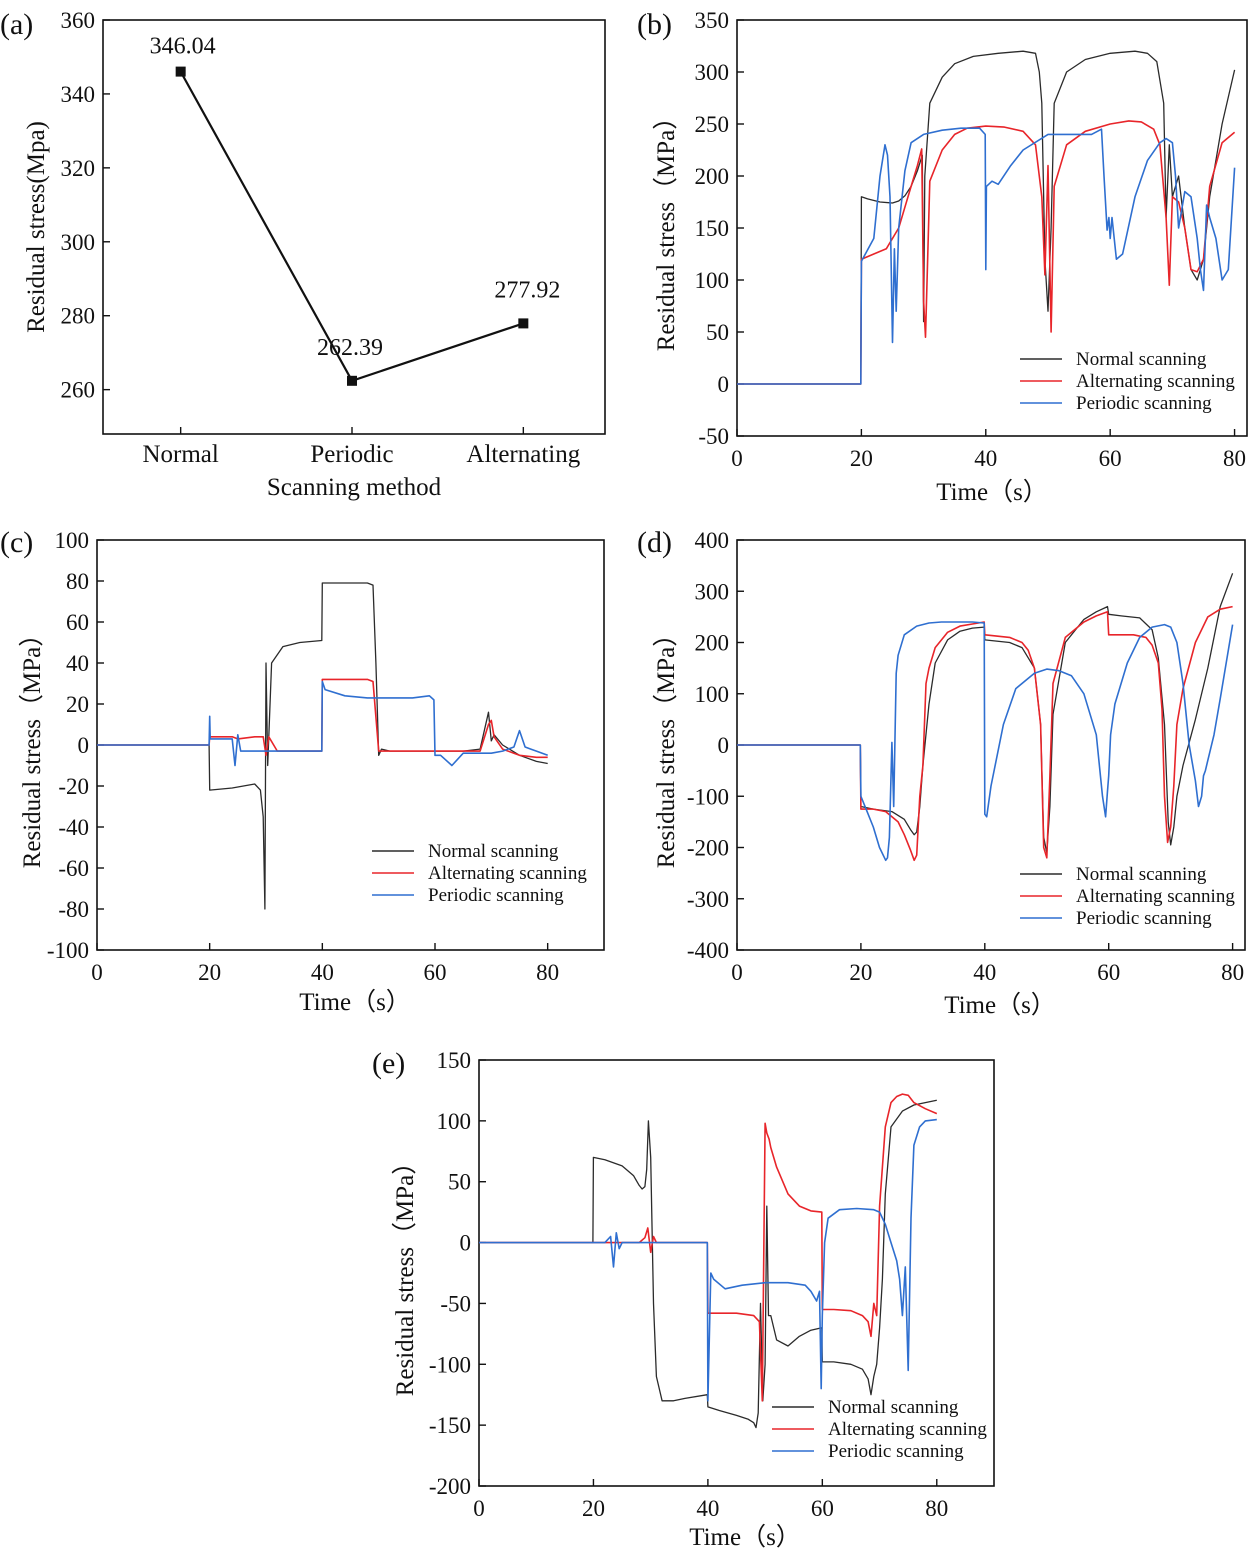 The width and height of the screenshot is (1256, 1552). I want to click on y-tick-label: 80, so click(77, 581).